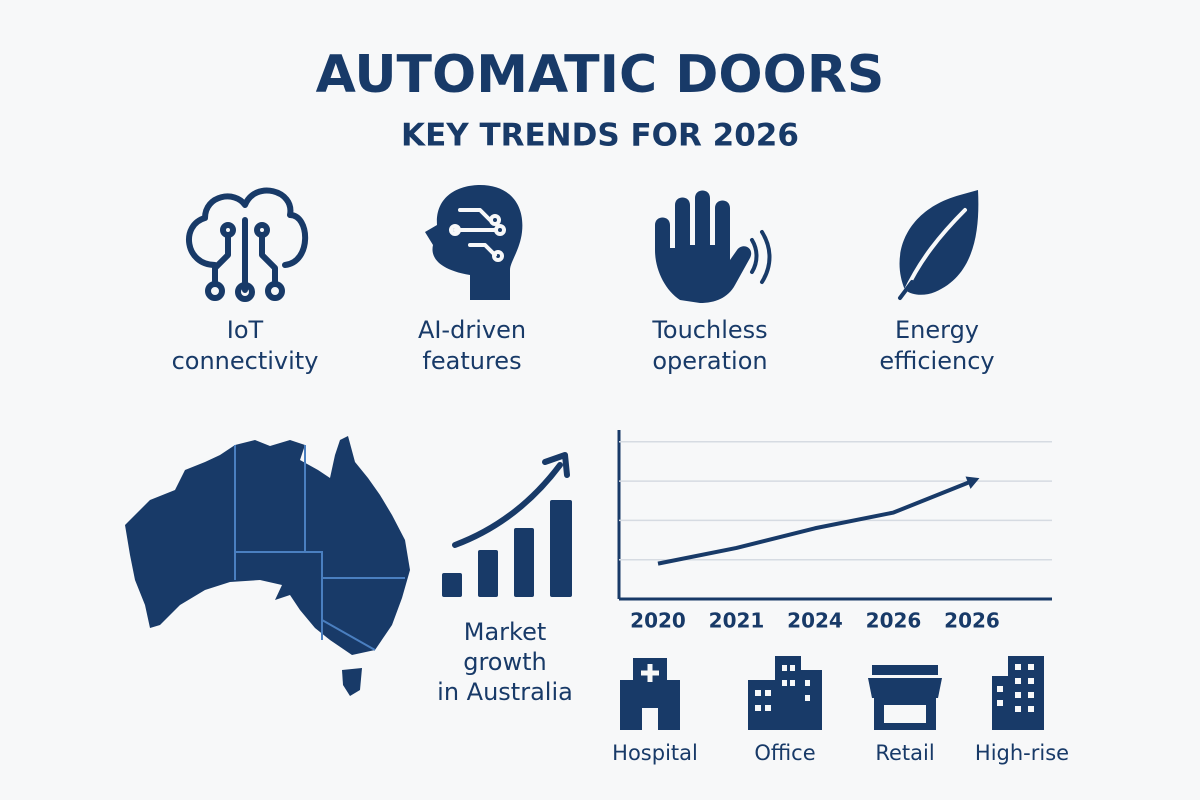 The height and width of the screenshot is (800, 1200). What do you see at coordinates (658, 621) in the screenshot?
I see `x-tick-label: 2020` at bounding box center [658, 621].